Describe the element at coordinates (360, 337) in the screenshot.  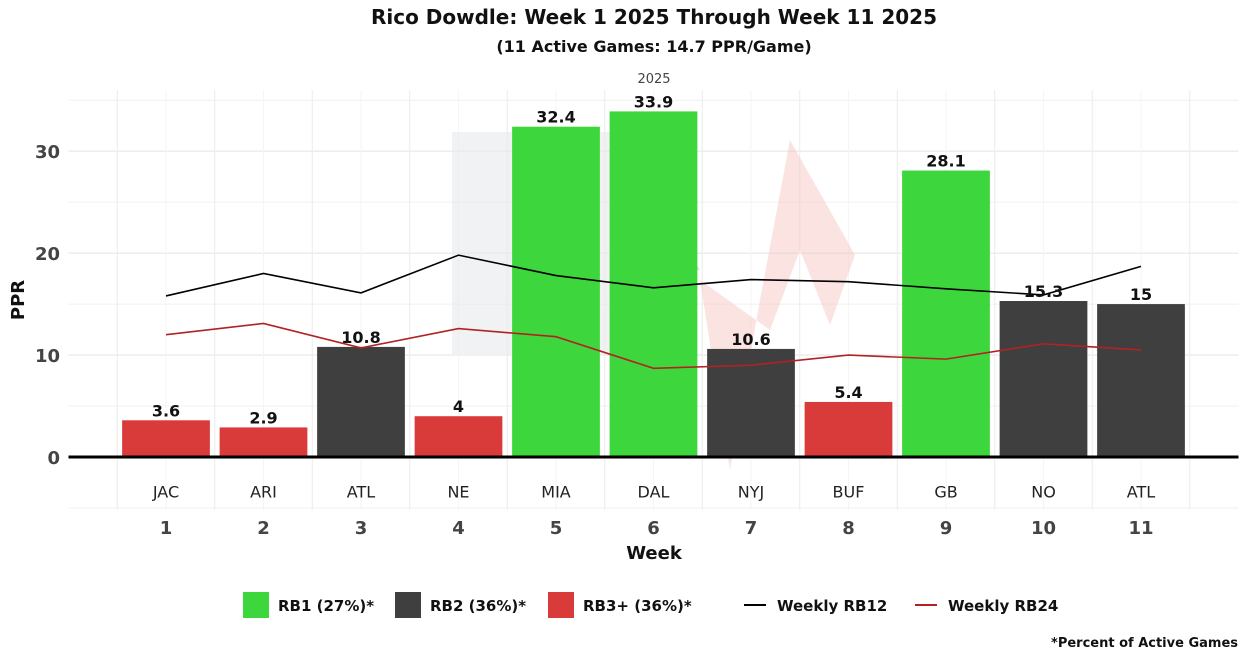
I see `data-label: 10.8` at that location.